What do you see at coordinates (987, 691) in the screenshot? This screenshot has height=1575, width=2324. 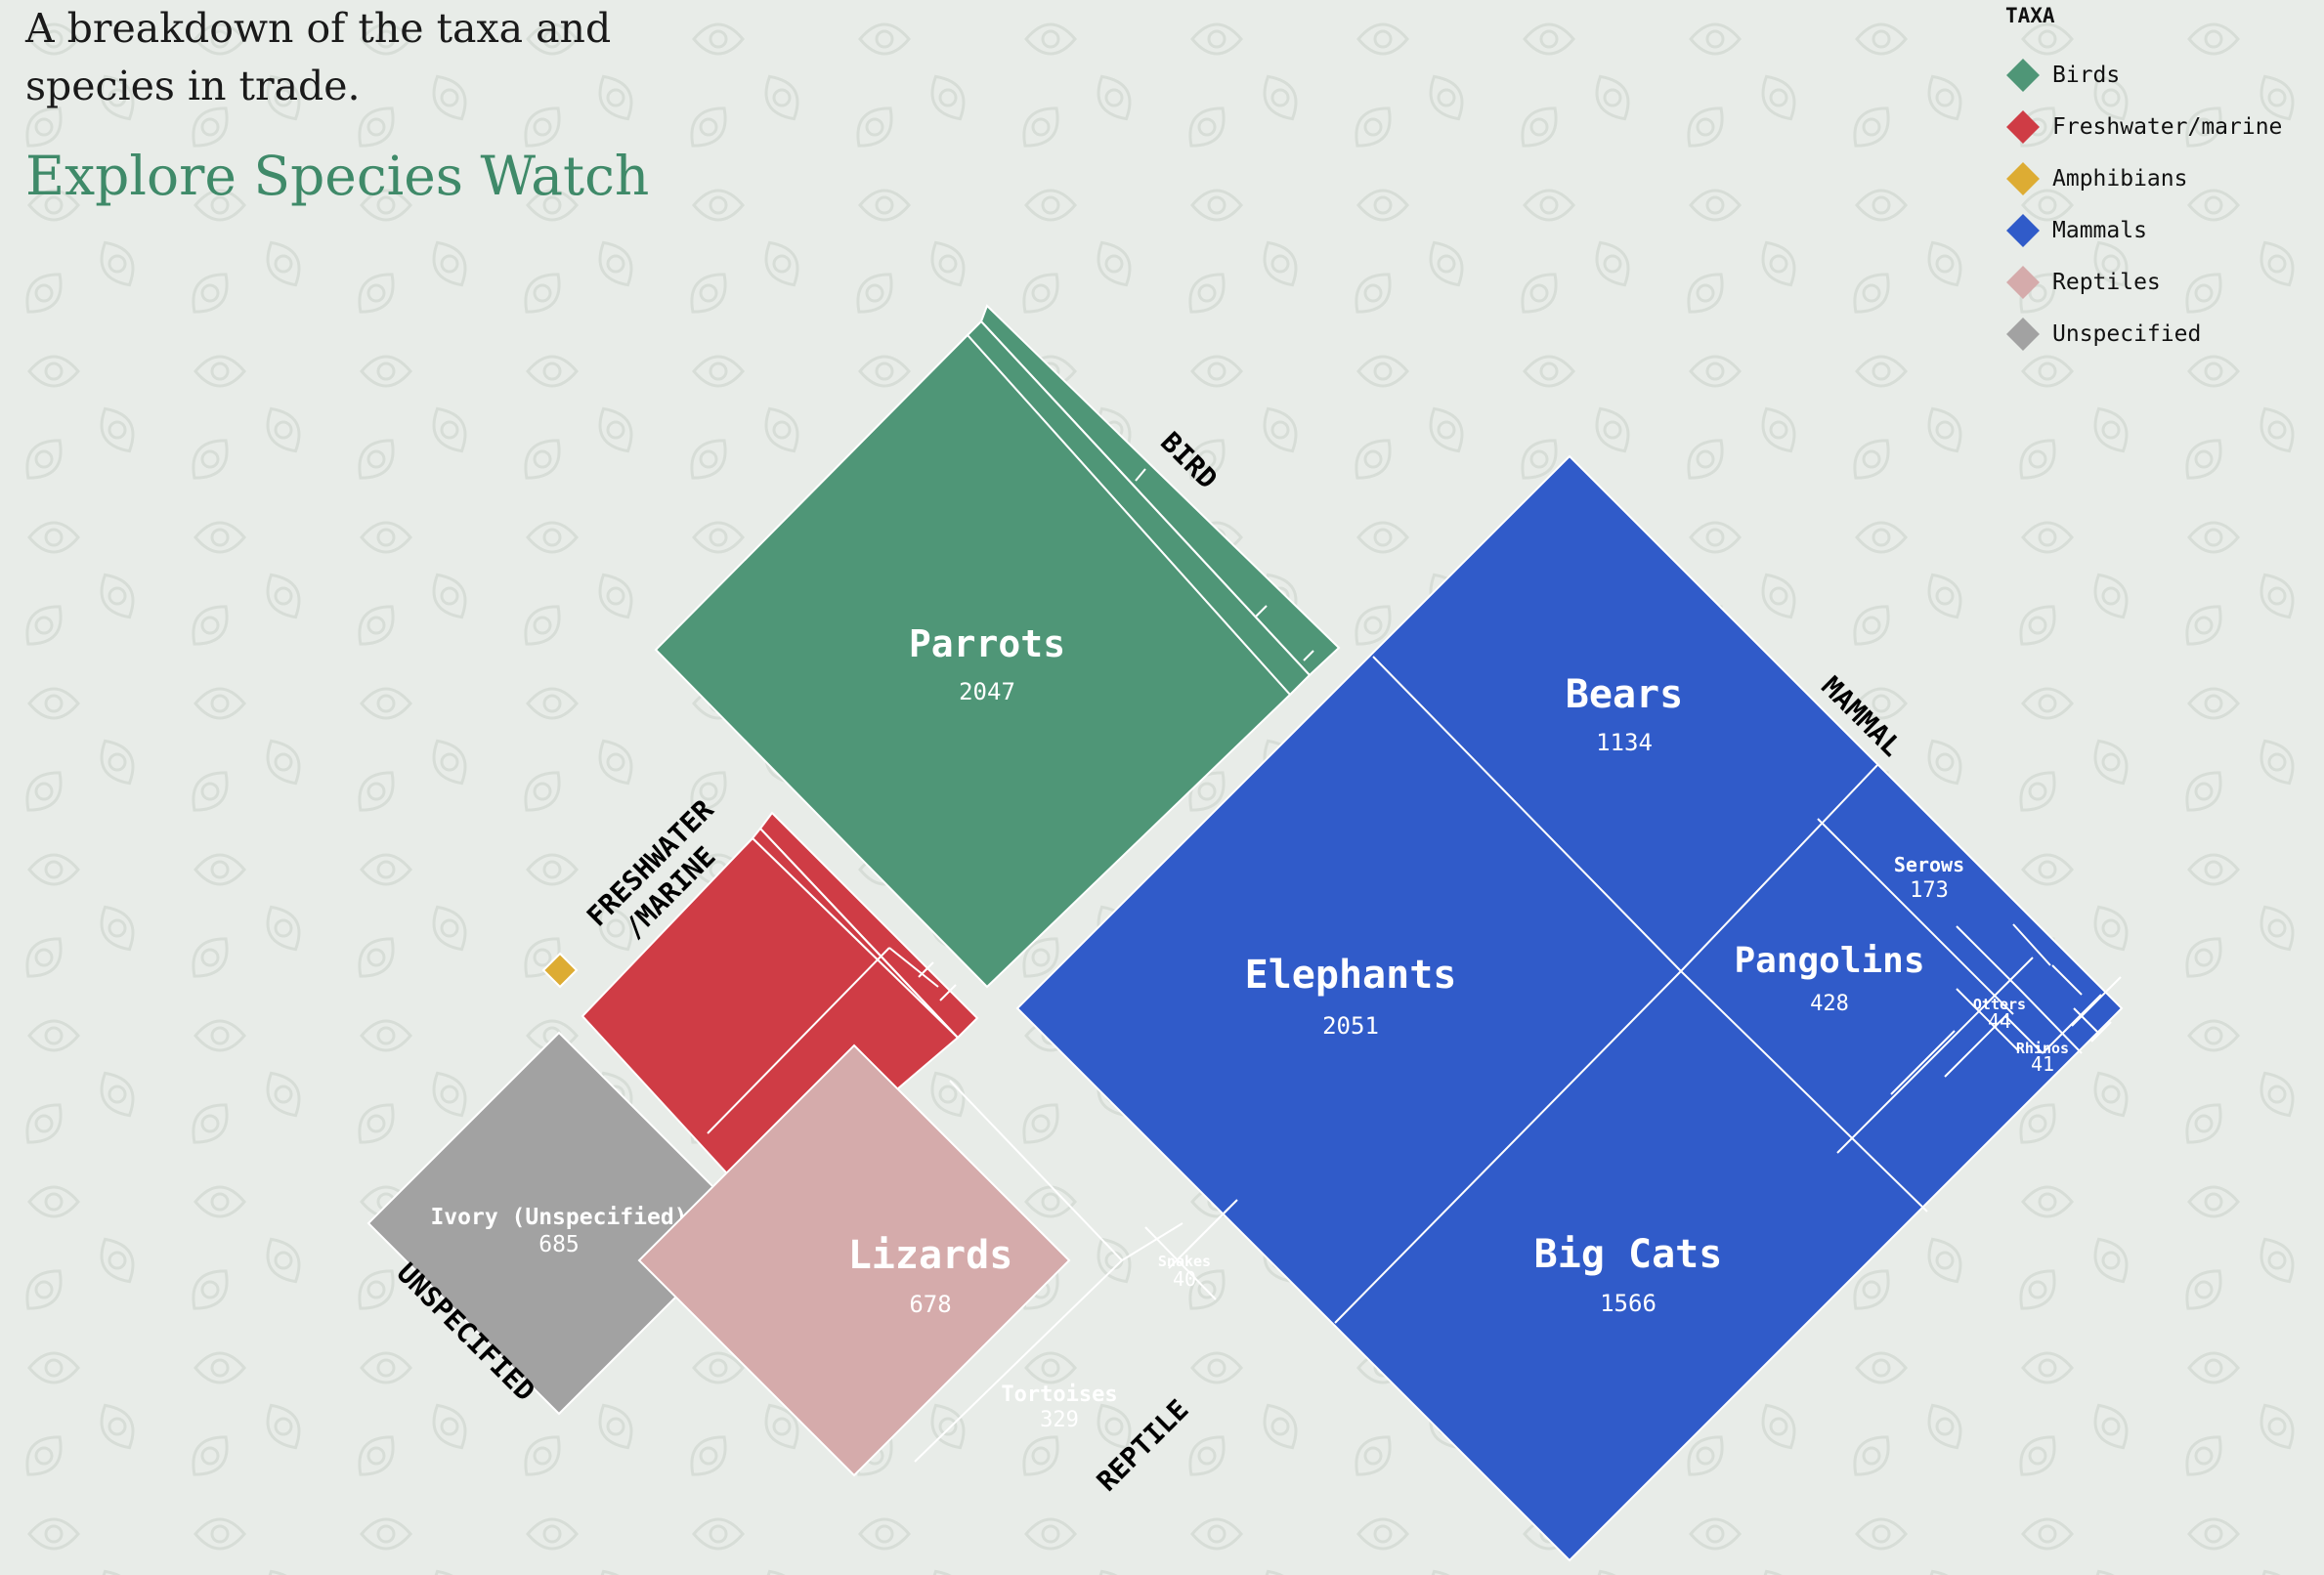 I see `value-parrots: 2047` at bounding box center [987, 691].